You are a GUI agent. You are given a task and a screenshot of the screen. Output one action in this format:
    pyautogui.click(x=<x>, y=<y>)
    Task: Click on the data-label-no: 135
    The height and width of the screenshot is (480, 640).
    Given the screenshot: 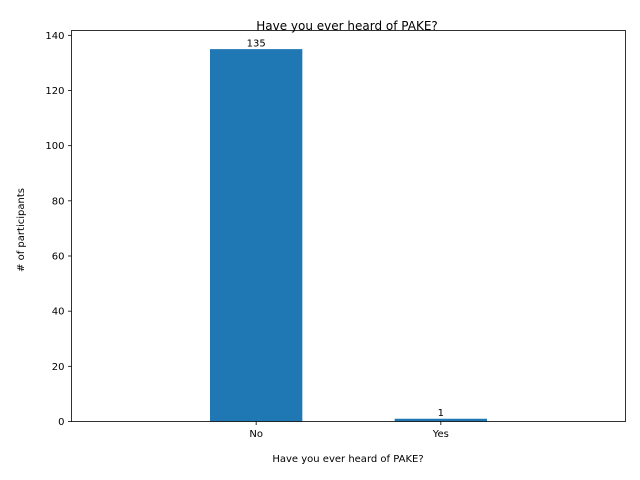 What is the action you would take?
    pyautogui.click(x=256, y=44)
    